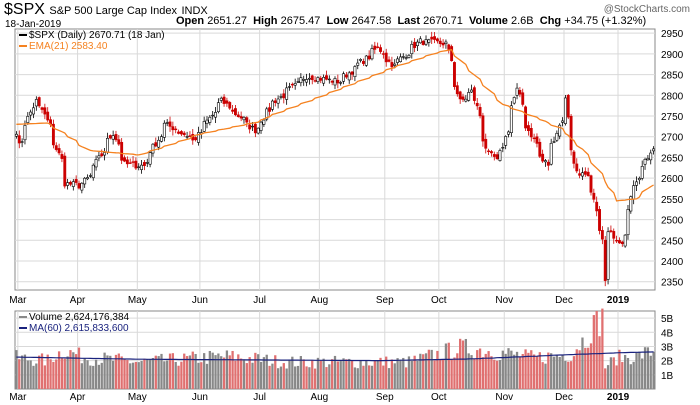 The width and height of the screenshot is (700, 405). I want to click on x-axis-label: May, so click(137, 397).